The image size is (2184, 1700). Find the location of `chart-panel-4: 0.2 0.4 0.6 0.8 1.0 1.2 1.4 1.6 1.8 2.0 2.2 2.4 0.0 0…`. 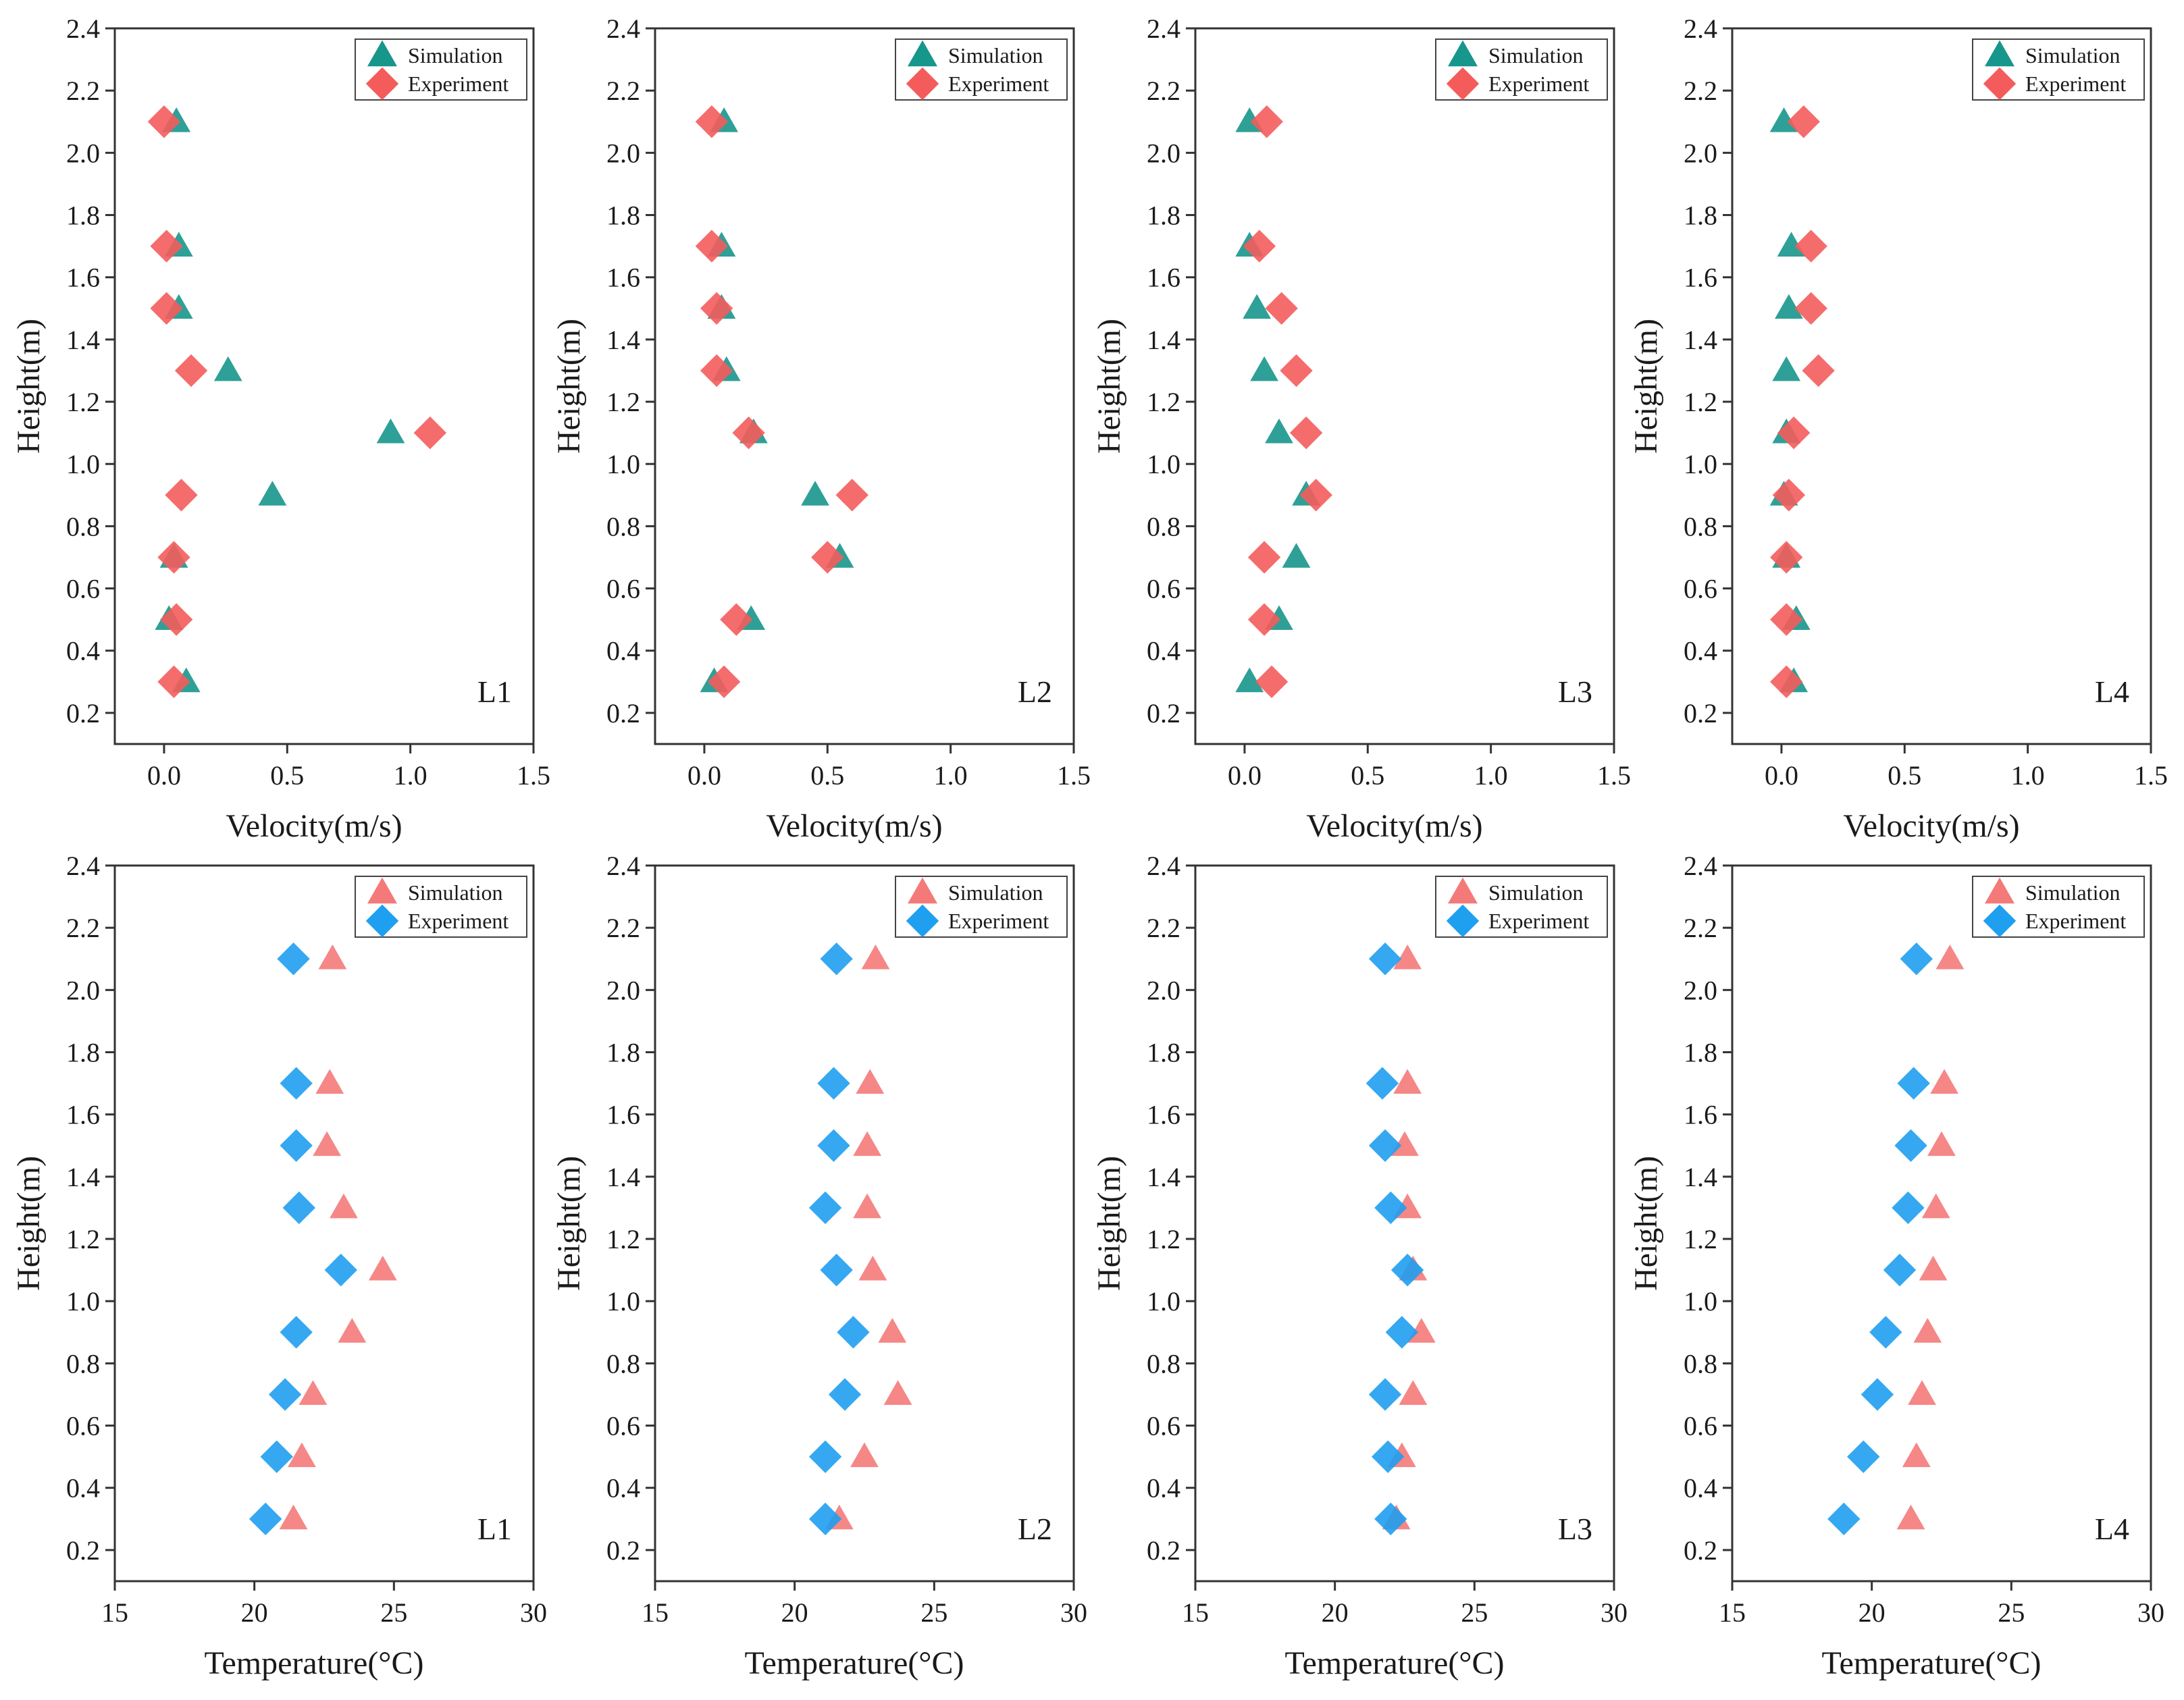

chart-panel-4: 0.2 0.4 0.6 0.8 1.0 1.2 1.4 1.6 1.8 2.0 2.2 2.4 0.0 0… is located at coordinates (1898, 429).